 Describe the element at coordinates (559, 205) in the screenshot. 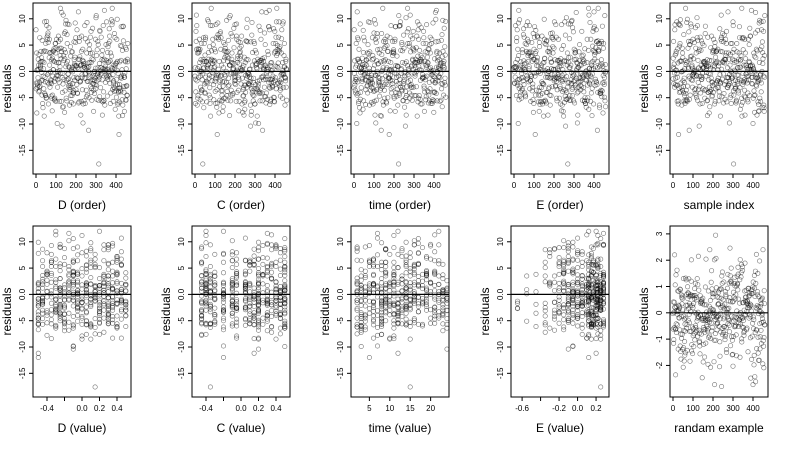

I see `x-axis-label: E (order)` at that location.